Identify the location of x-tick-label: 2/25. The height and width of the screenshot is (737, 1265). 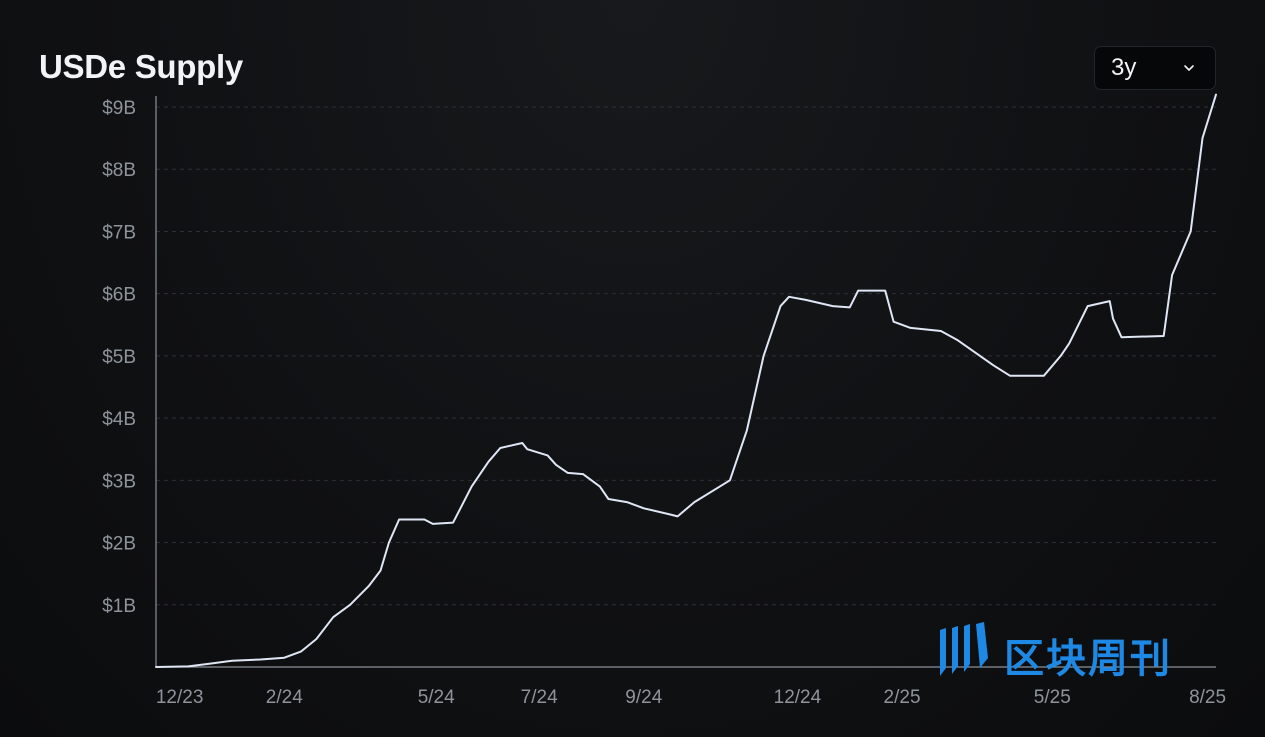
(902, 697).